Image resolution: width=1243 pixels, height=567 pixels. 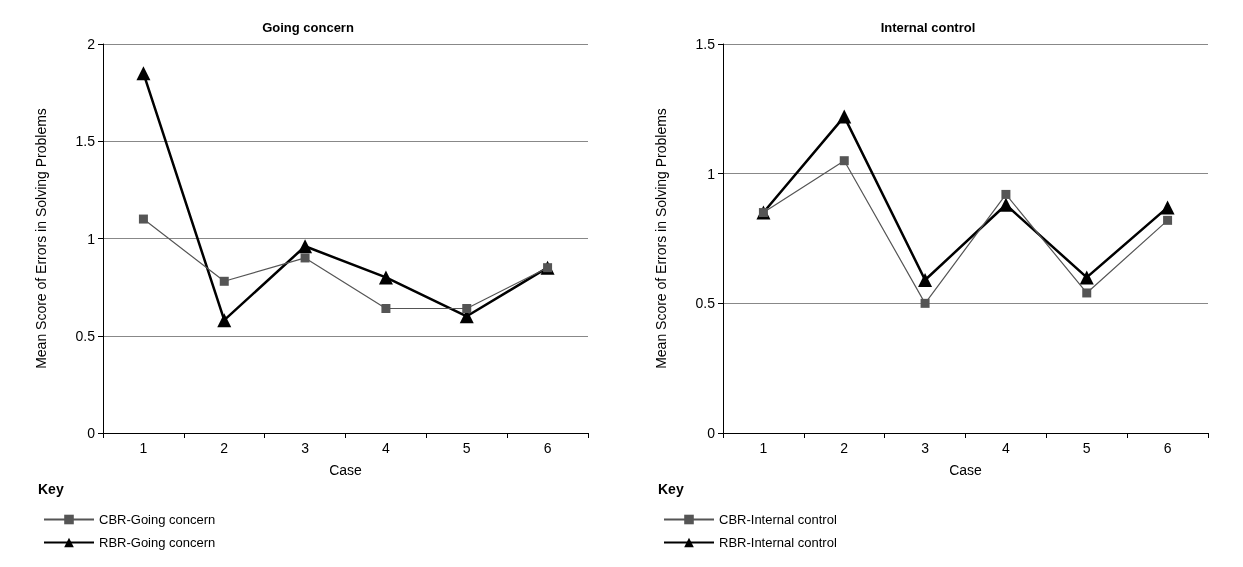 I want to click on legend-label: CBR-Going concern, so click(x=157, y=519).